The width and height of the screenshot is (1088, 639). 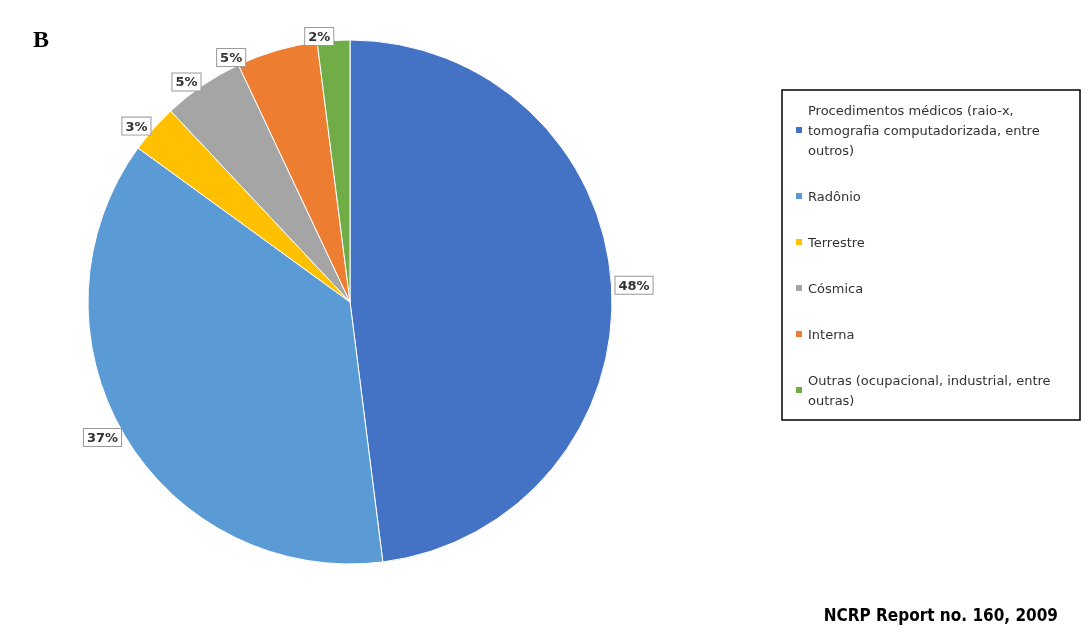 What do you see at coordinates (831, 334) in the screenshot?
I see `legend-label: Interna` at bounding box center [831, 334].